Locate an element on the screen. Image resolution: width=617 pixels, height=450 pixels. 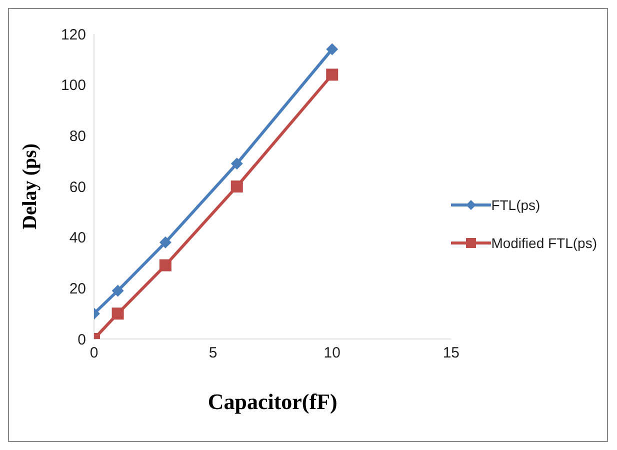
y-tick-label: 60 is located at coordinates (77, 187).